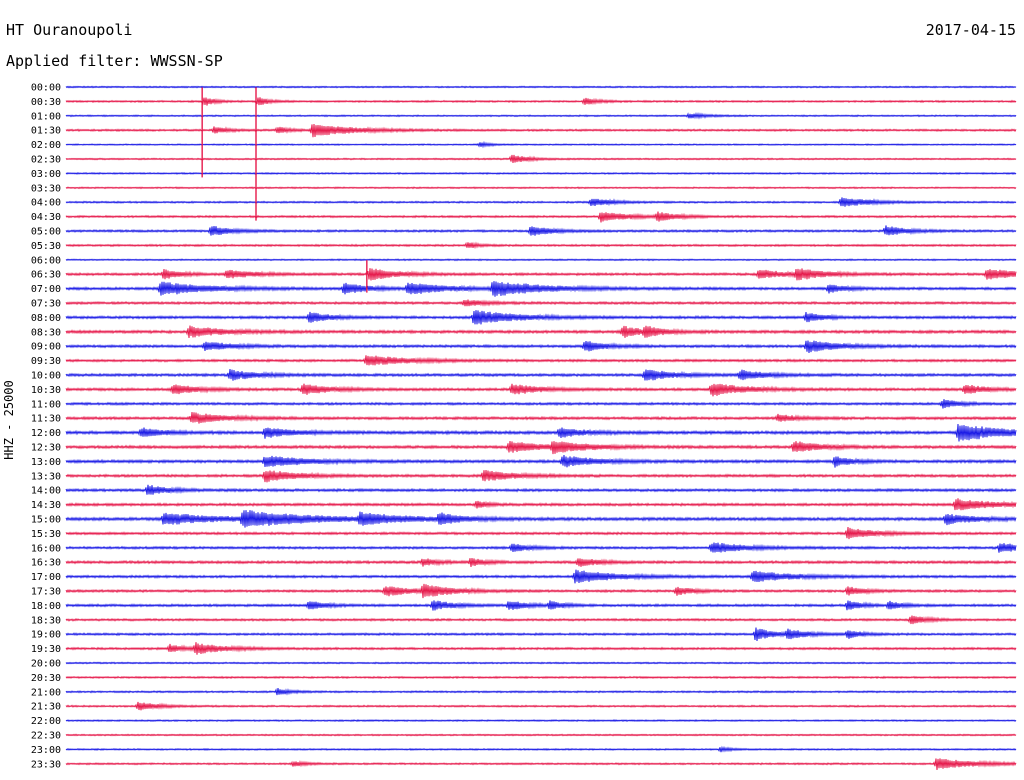 Image resolution: width=1024 pixels, height=780 pixels. Describe the element at coordinates (46, 736) in the screenshot. I see `time-tick-label: 22:30` at that location.